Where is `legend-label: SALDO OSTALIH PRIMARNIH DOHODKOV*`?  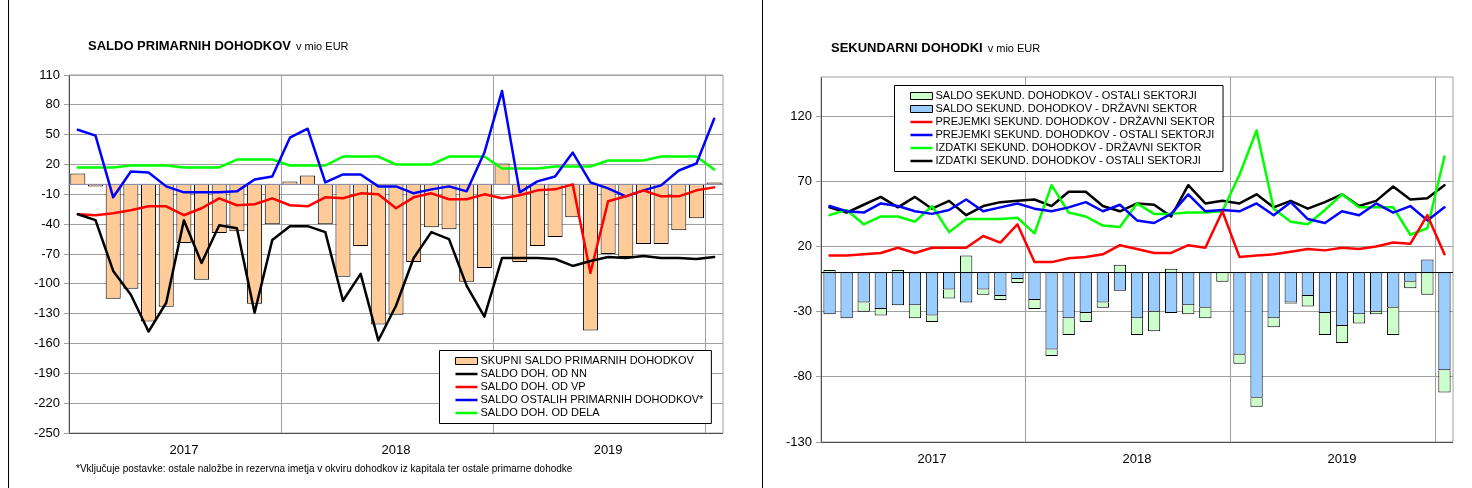 legend-label: SALDO OSTALIH PRIMARNIH DOHODKOV* is located at coordinates (592, 399).